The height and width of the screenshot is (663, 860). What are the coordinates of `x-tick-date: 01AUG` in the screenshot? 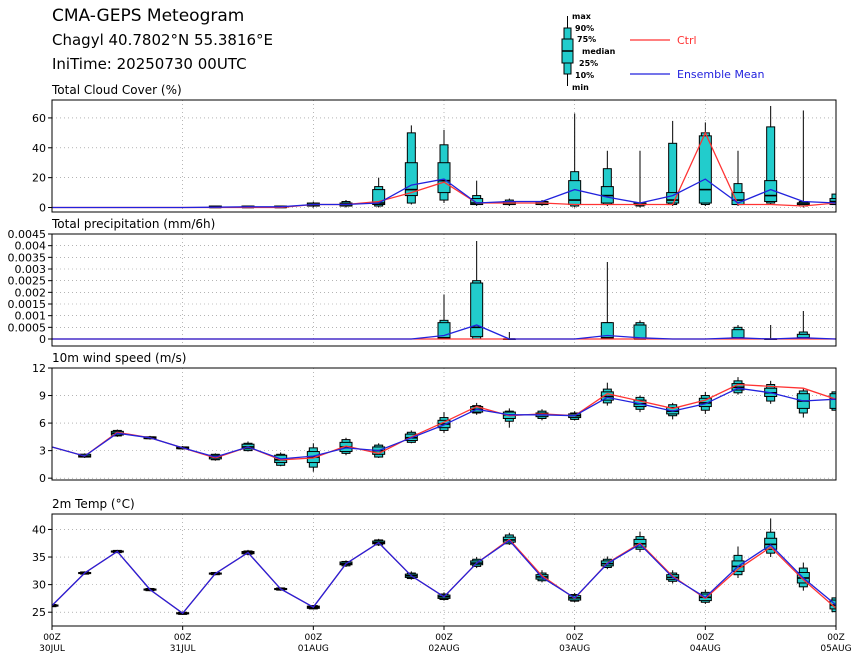 It's located at (313, 649).